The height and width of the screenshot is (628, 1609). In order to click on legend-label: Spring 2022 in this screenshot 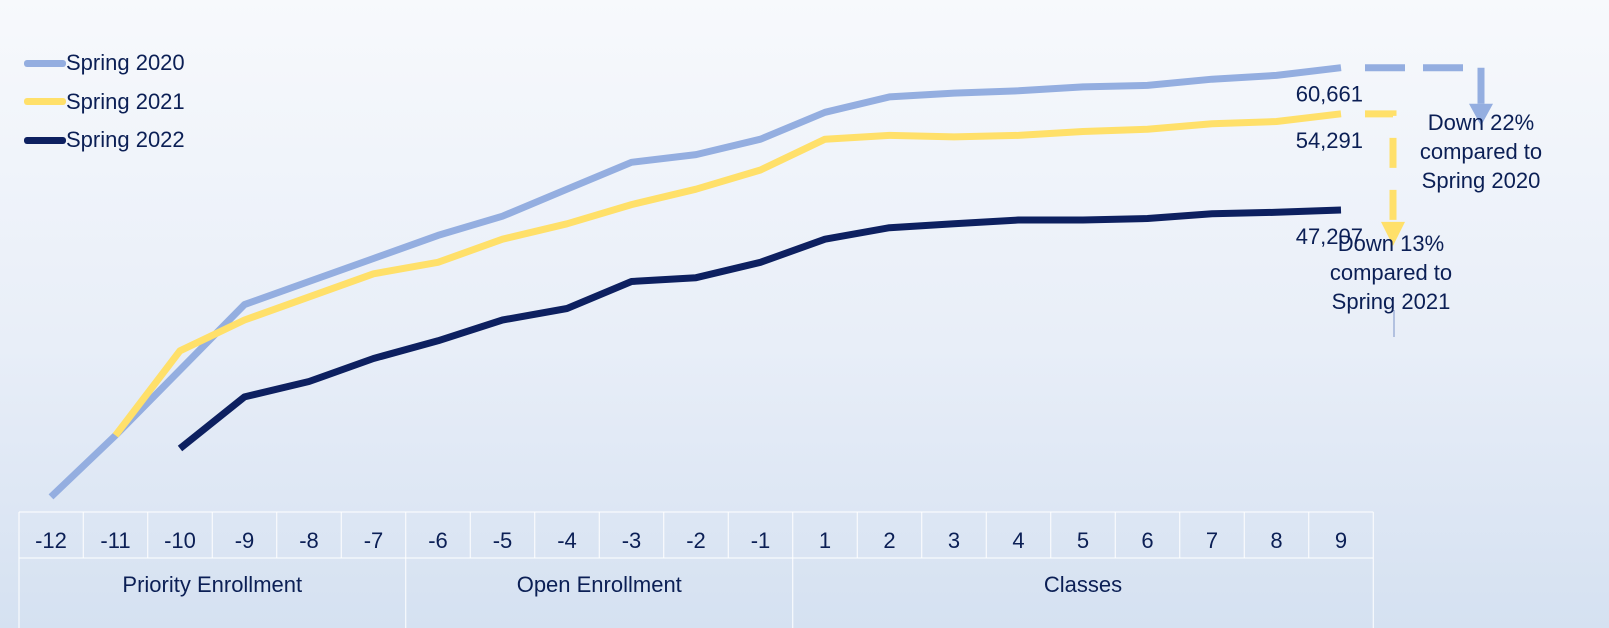, I will do `click(125, 140)`.